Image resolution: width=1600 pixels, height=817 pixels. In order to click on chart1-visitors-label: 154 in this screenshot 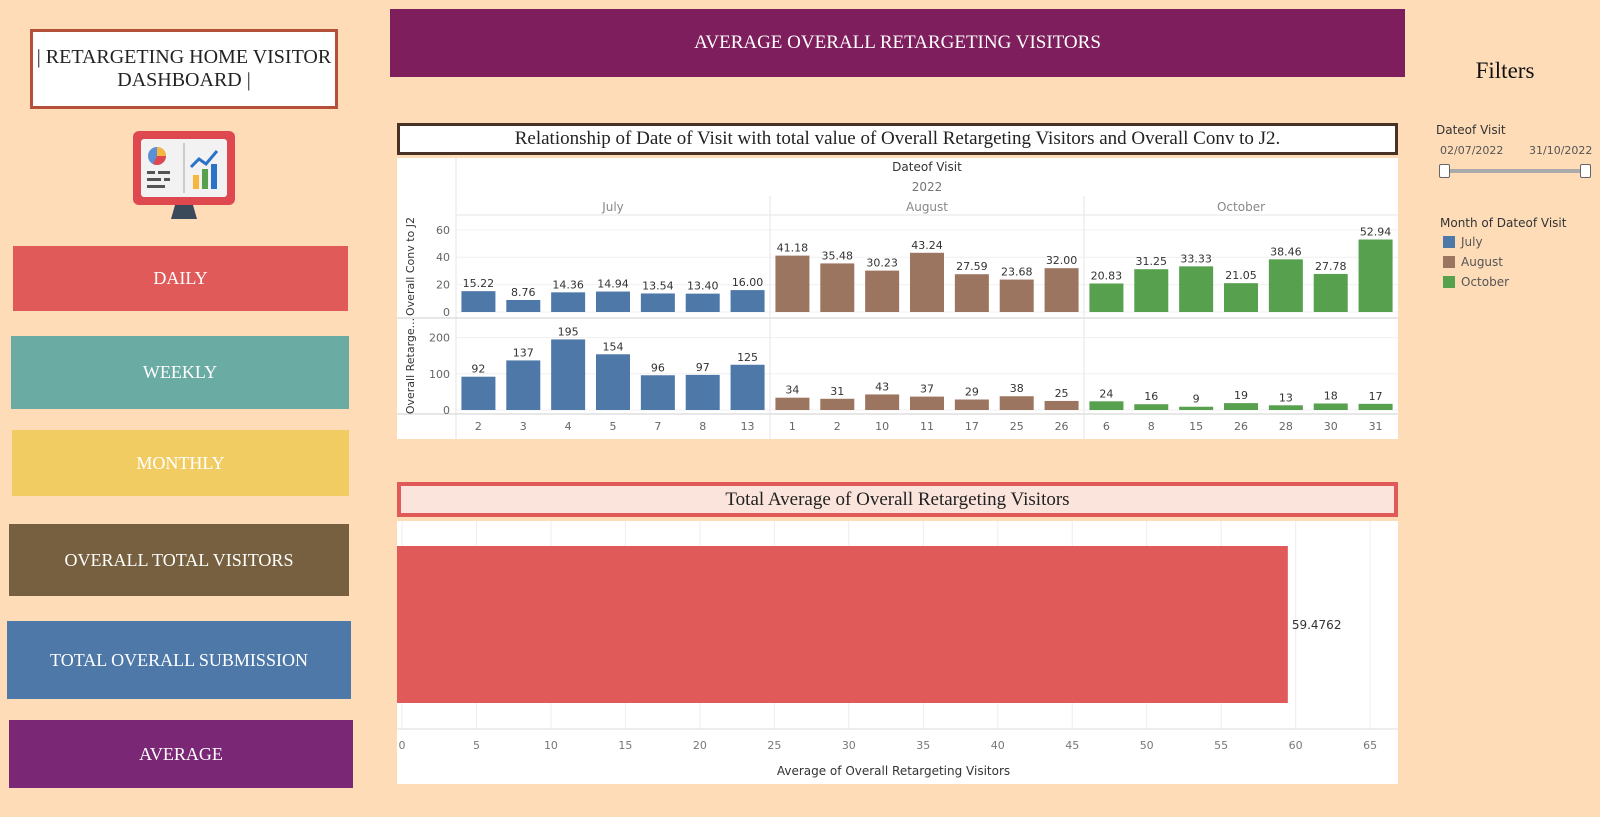, I will do `click(613, 346)`.